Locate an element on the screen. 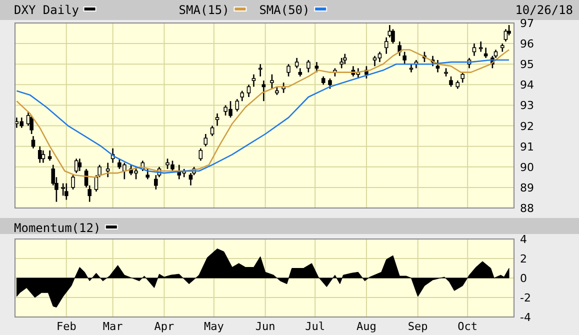 Image resolution: width=579 pixels, height=335 pixels. legend-label: DXY Daily is located at coordinates (47, 10).